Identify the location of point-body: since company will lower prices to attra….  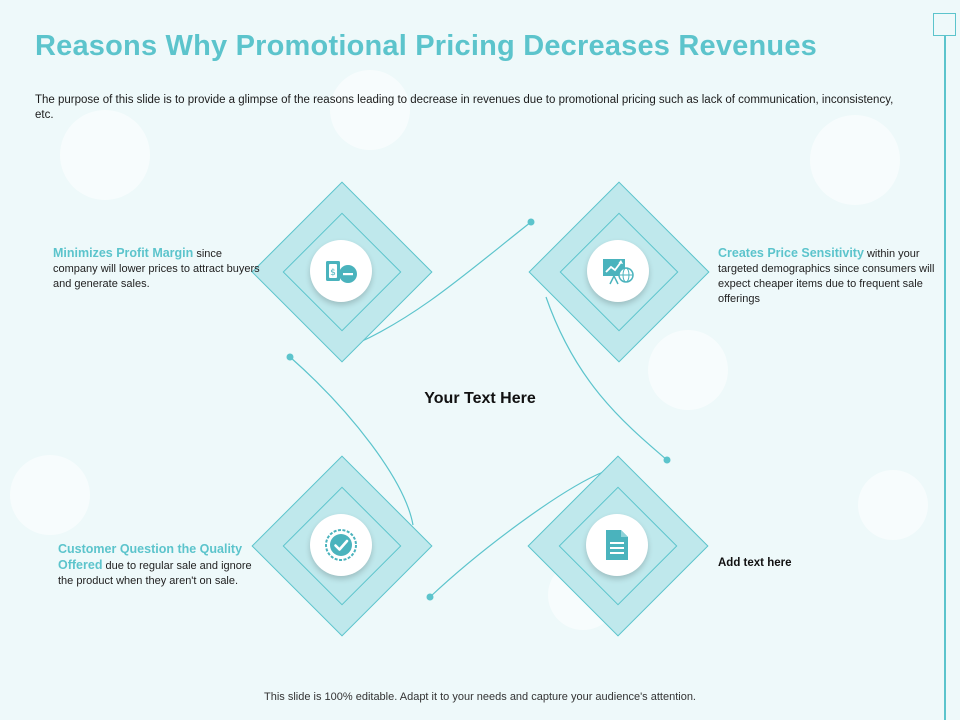
(156, 269).